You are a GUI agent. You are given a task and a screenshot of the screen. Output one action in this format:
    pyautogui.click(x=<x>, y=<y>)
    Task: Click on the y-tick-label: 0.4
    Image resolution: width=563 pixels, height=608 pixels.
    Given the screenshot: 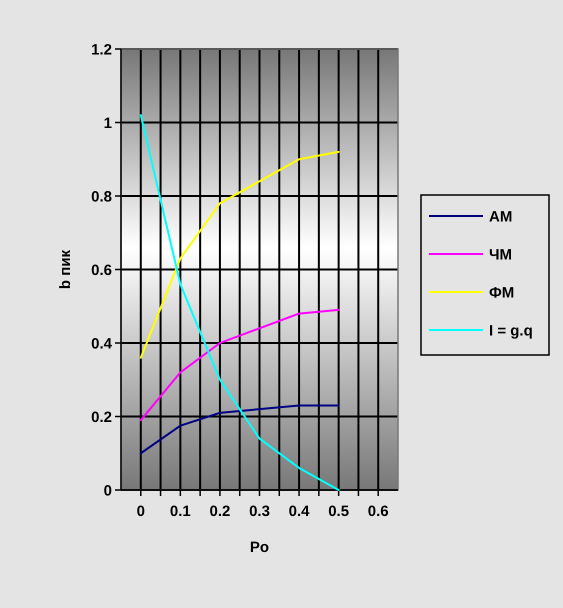 What is the action you would take?
    pyautogui.click(x=102, y=343)
    